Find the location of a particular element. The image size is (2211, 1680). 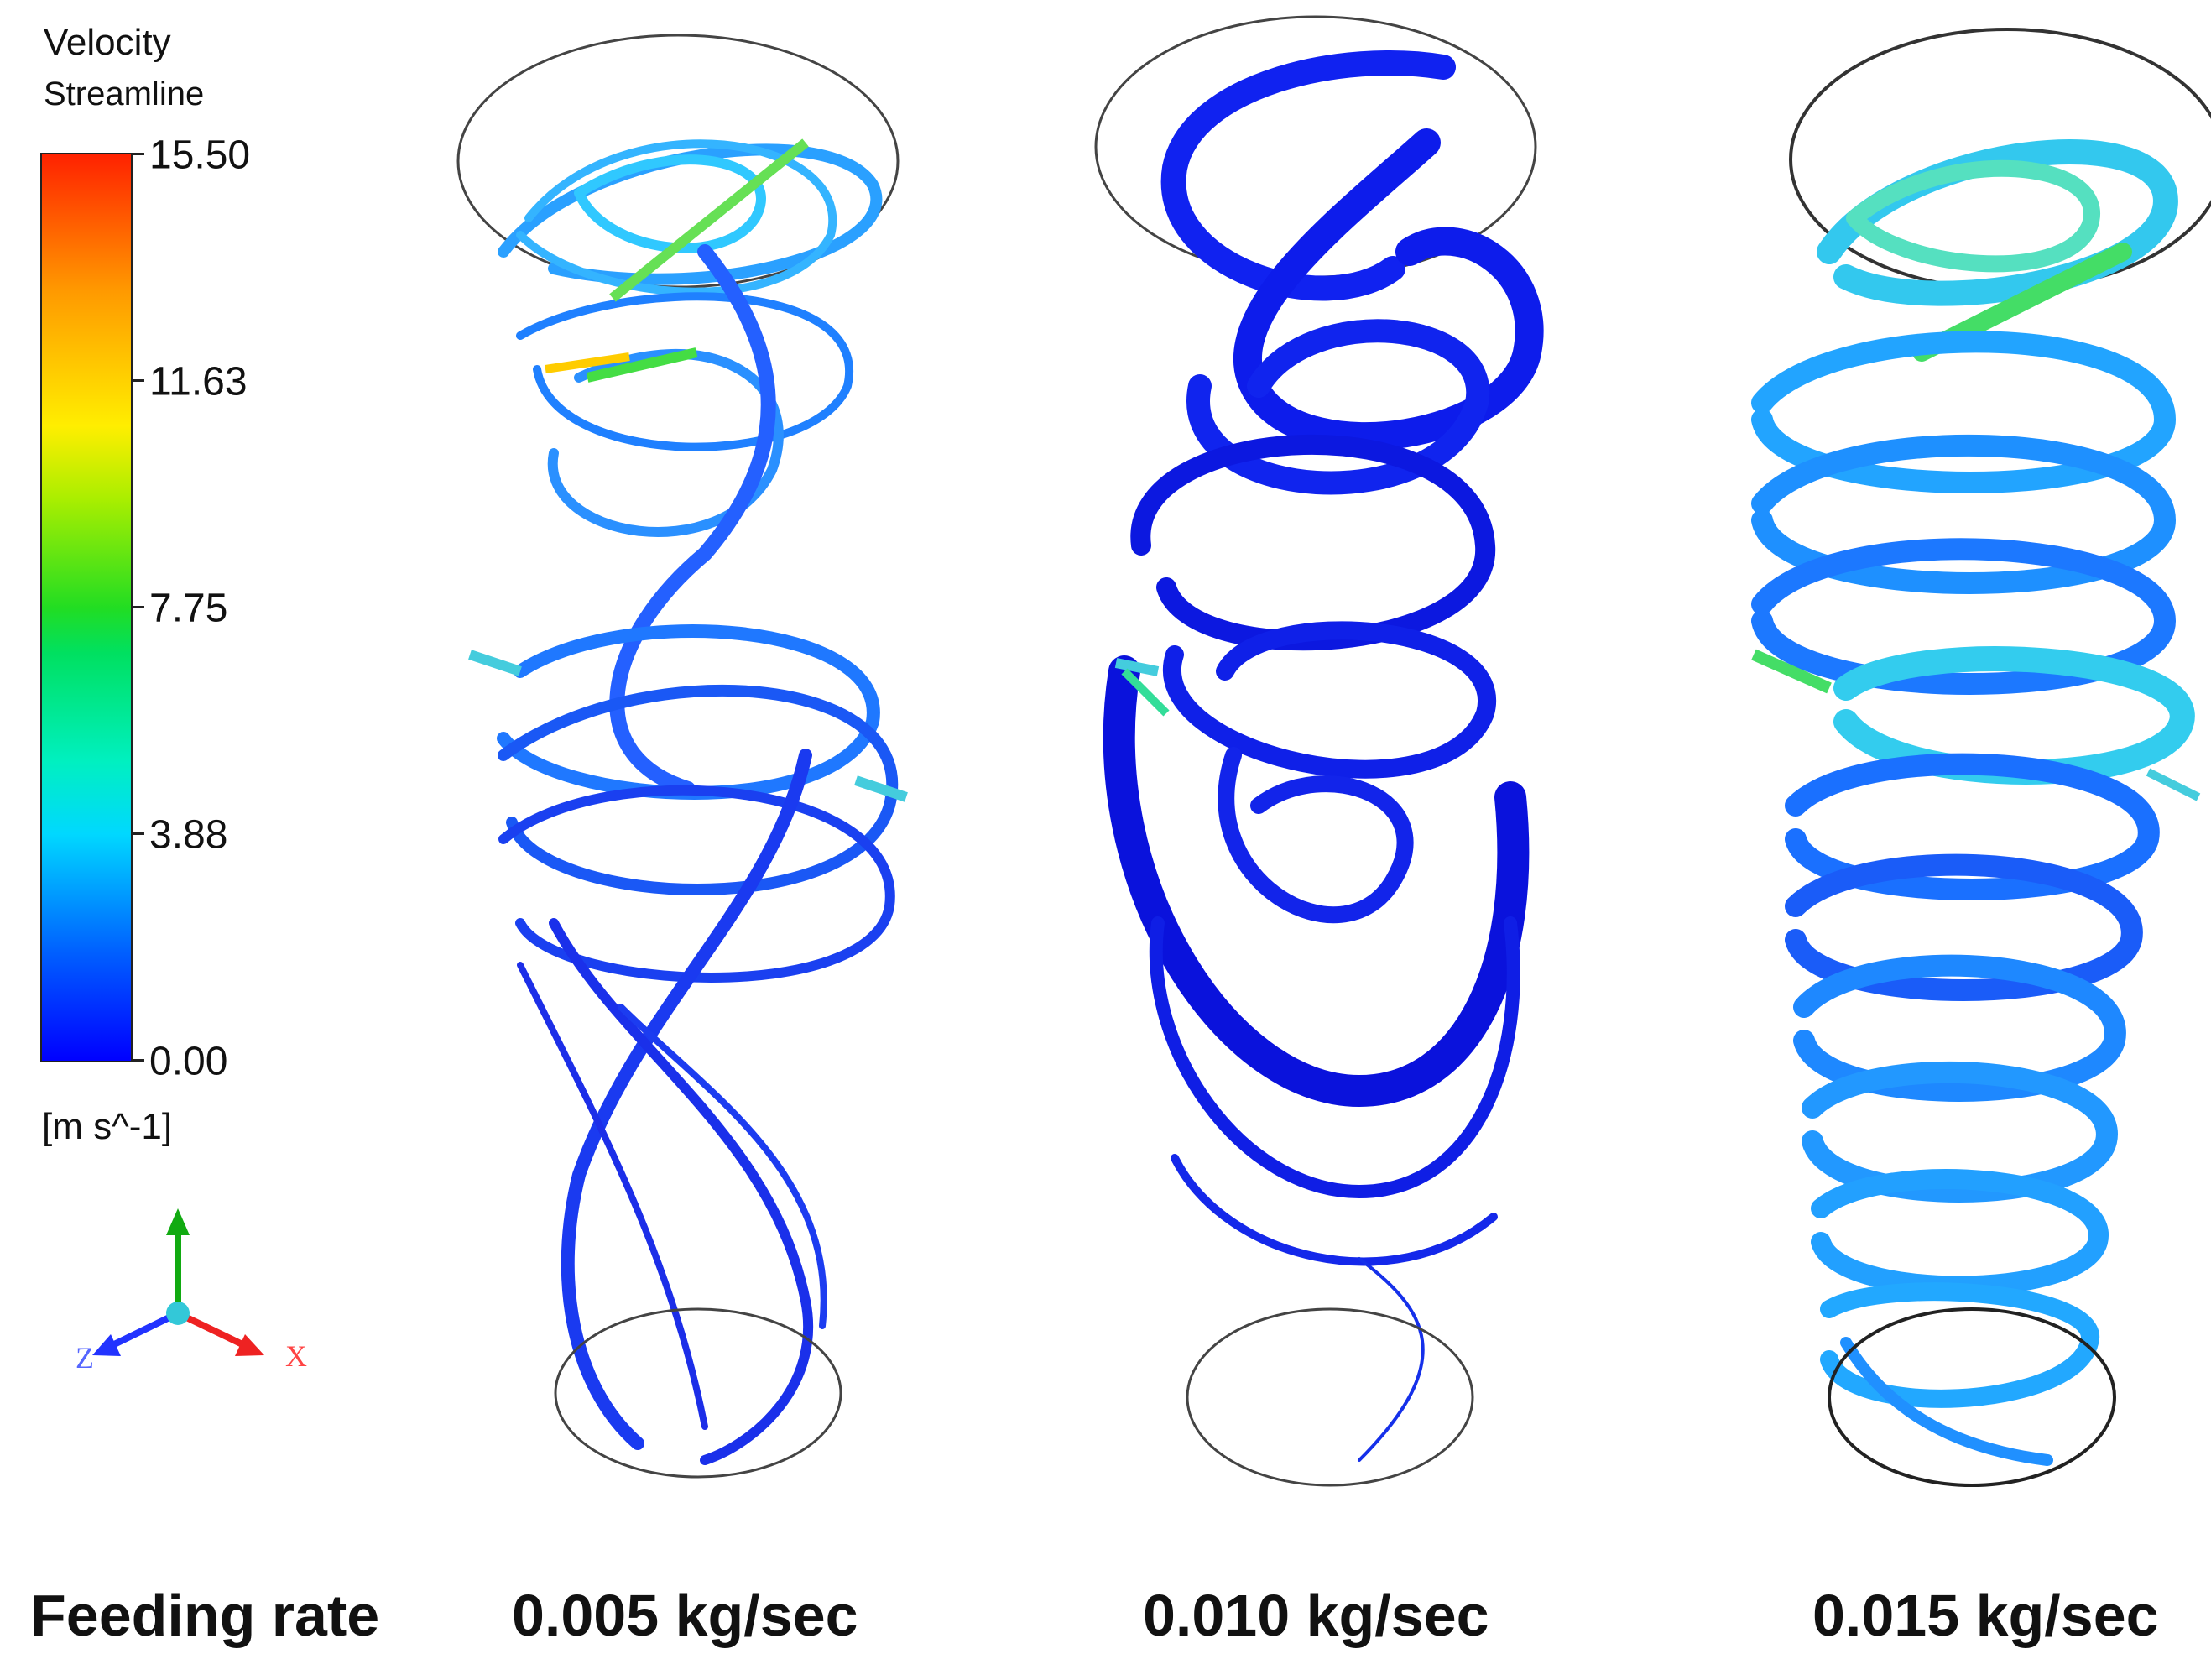

x-axis-line is located at coordinates (212, 1330).